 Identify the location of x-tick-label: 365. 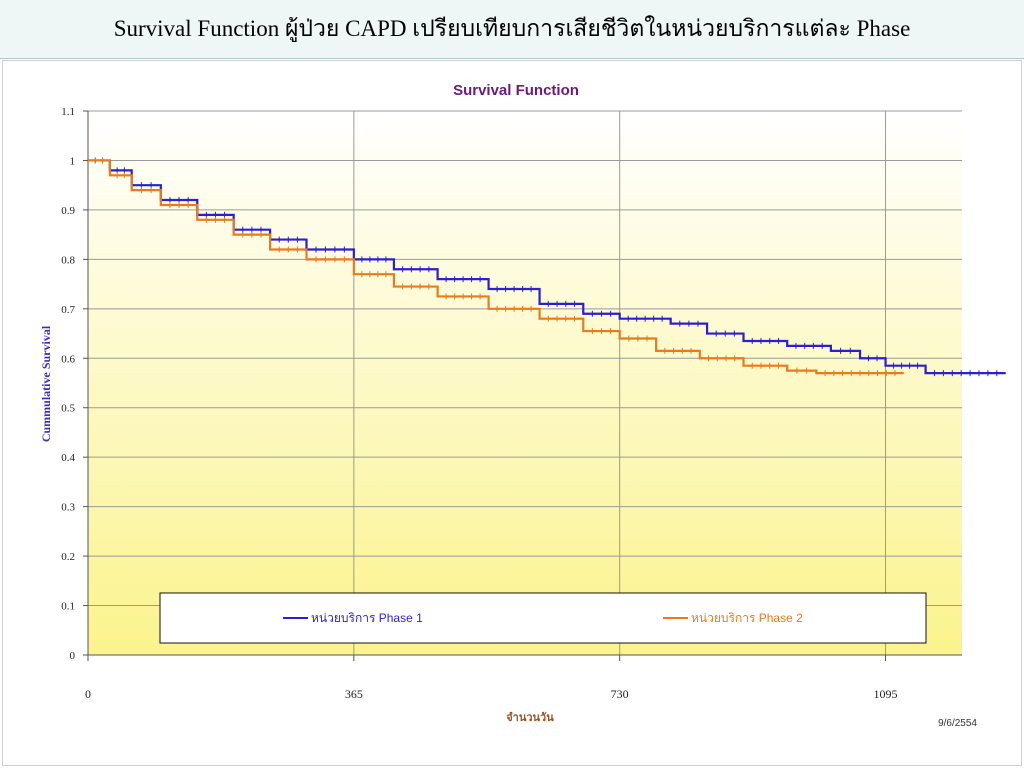
(354, 694).